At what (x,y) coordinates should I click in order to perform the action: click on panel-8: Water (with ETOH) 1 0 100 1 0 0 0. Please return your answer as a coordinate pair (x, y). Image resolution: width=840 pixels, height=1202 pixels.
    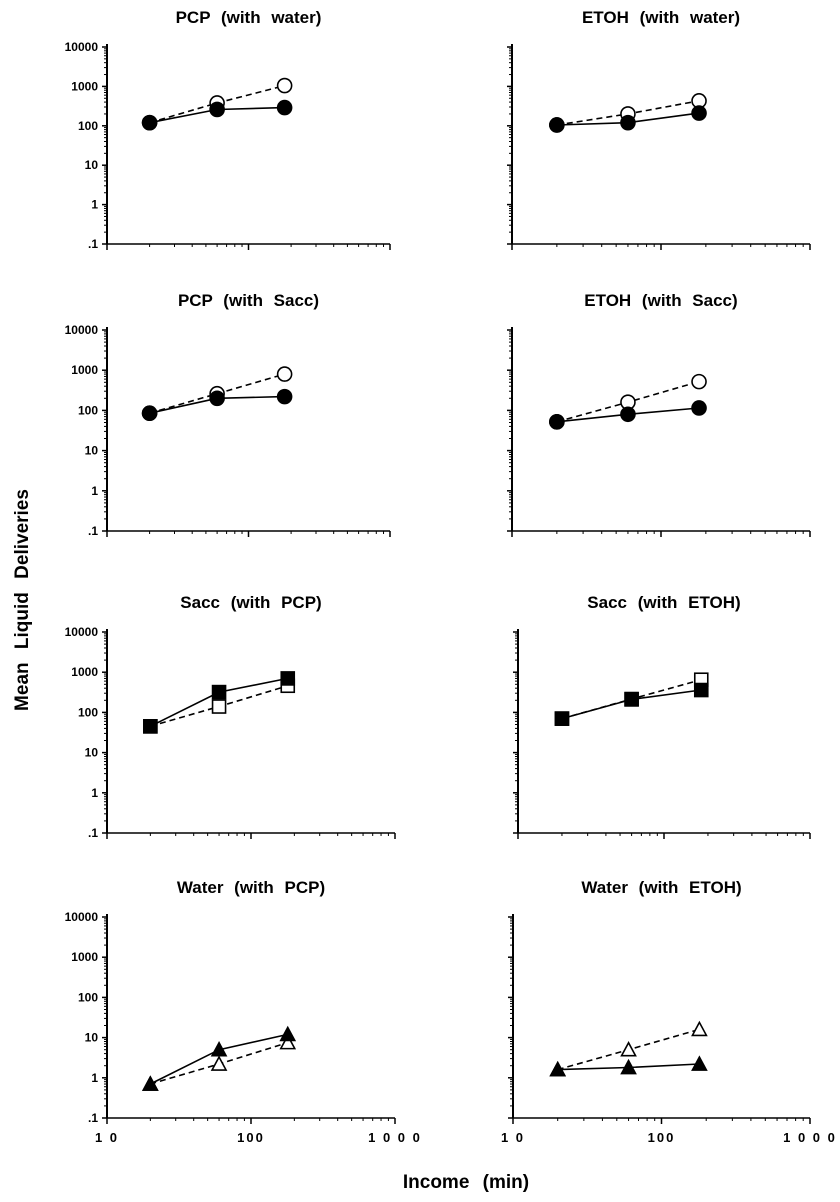
    Looking at the image, I should click on (669, 1011).